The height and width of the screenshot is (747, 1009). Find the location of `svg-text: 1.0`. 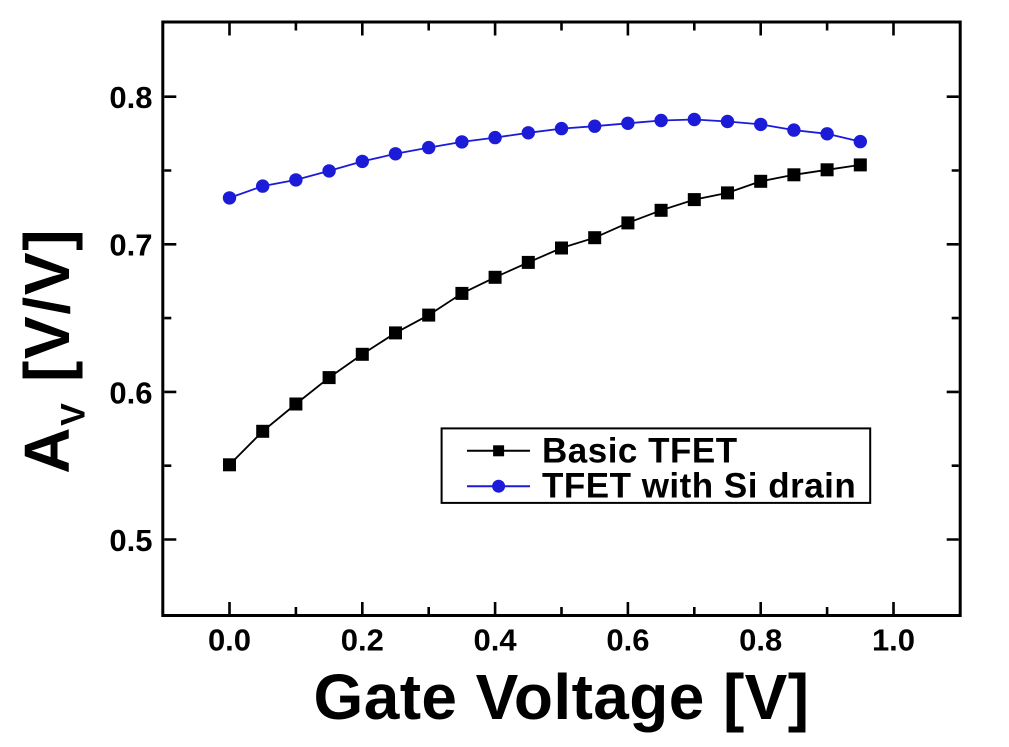

svg-text: 1.0 is located at coordinates (893, 640).